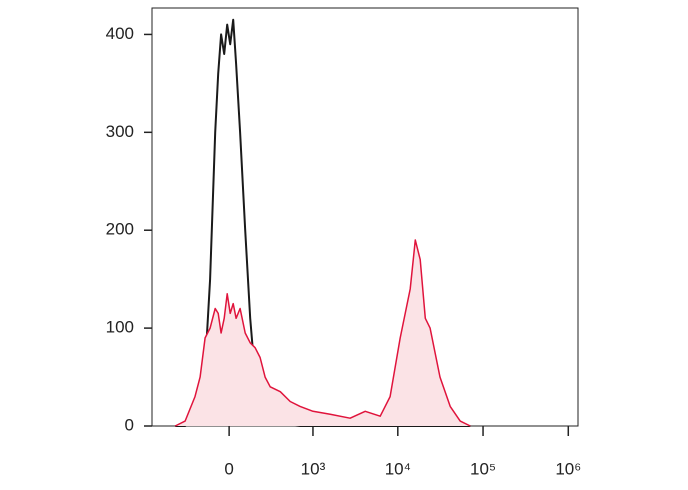 This screenshot has width=688, height=490. I want to click on y-tick-label: 400, so click(120, 33).